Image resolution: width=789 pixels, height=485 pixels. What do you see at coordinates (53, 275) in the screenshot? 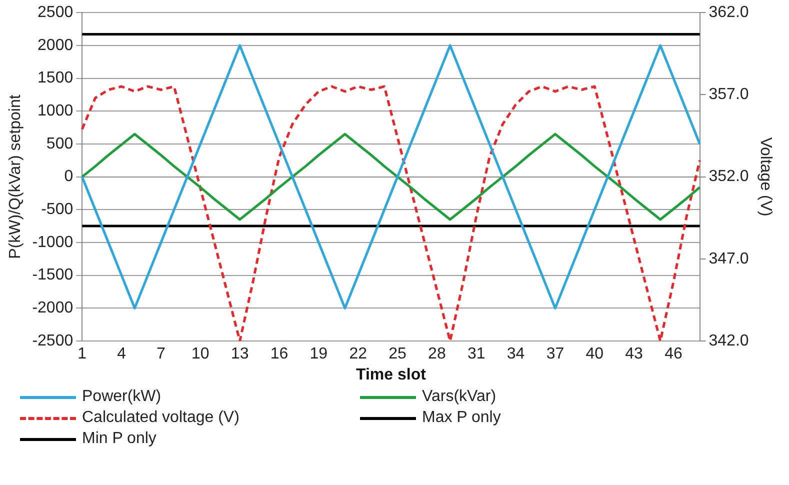
I see `y-tick-label: -1500` at bounding box center [53, 275].